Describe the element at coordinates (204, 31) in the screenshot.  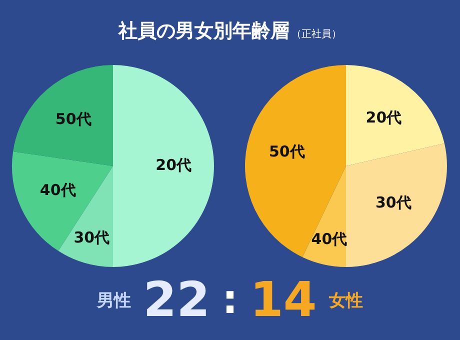
I see `text: 社員の男女別年齢層` at that location.